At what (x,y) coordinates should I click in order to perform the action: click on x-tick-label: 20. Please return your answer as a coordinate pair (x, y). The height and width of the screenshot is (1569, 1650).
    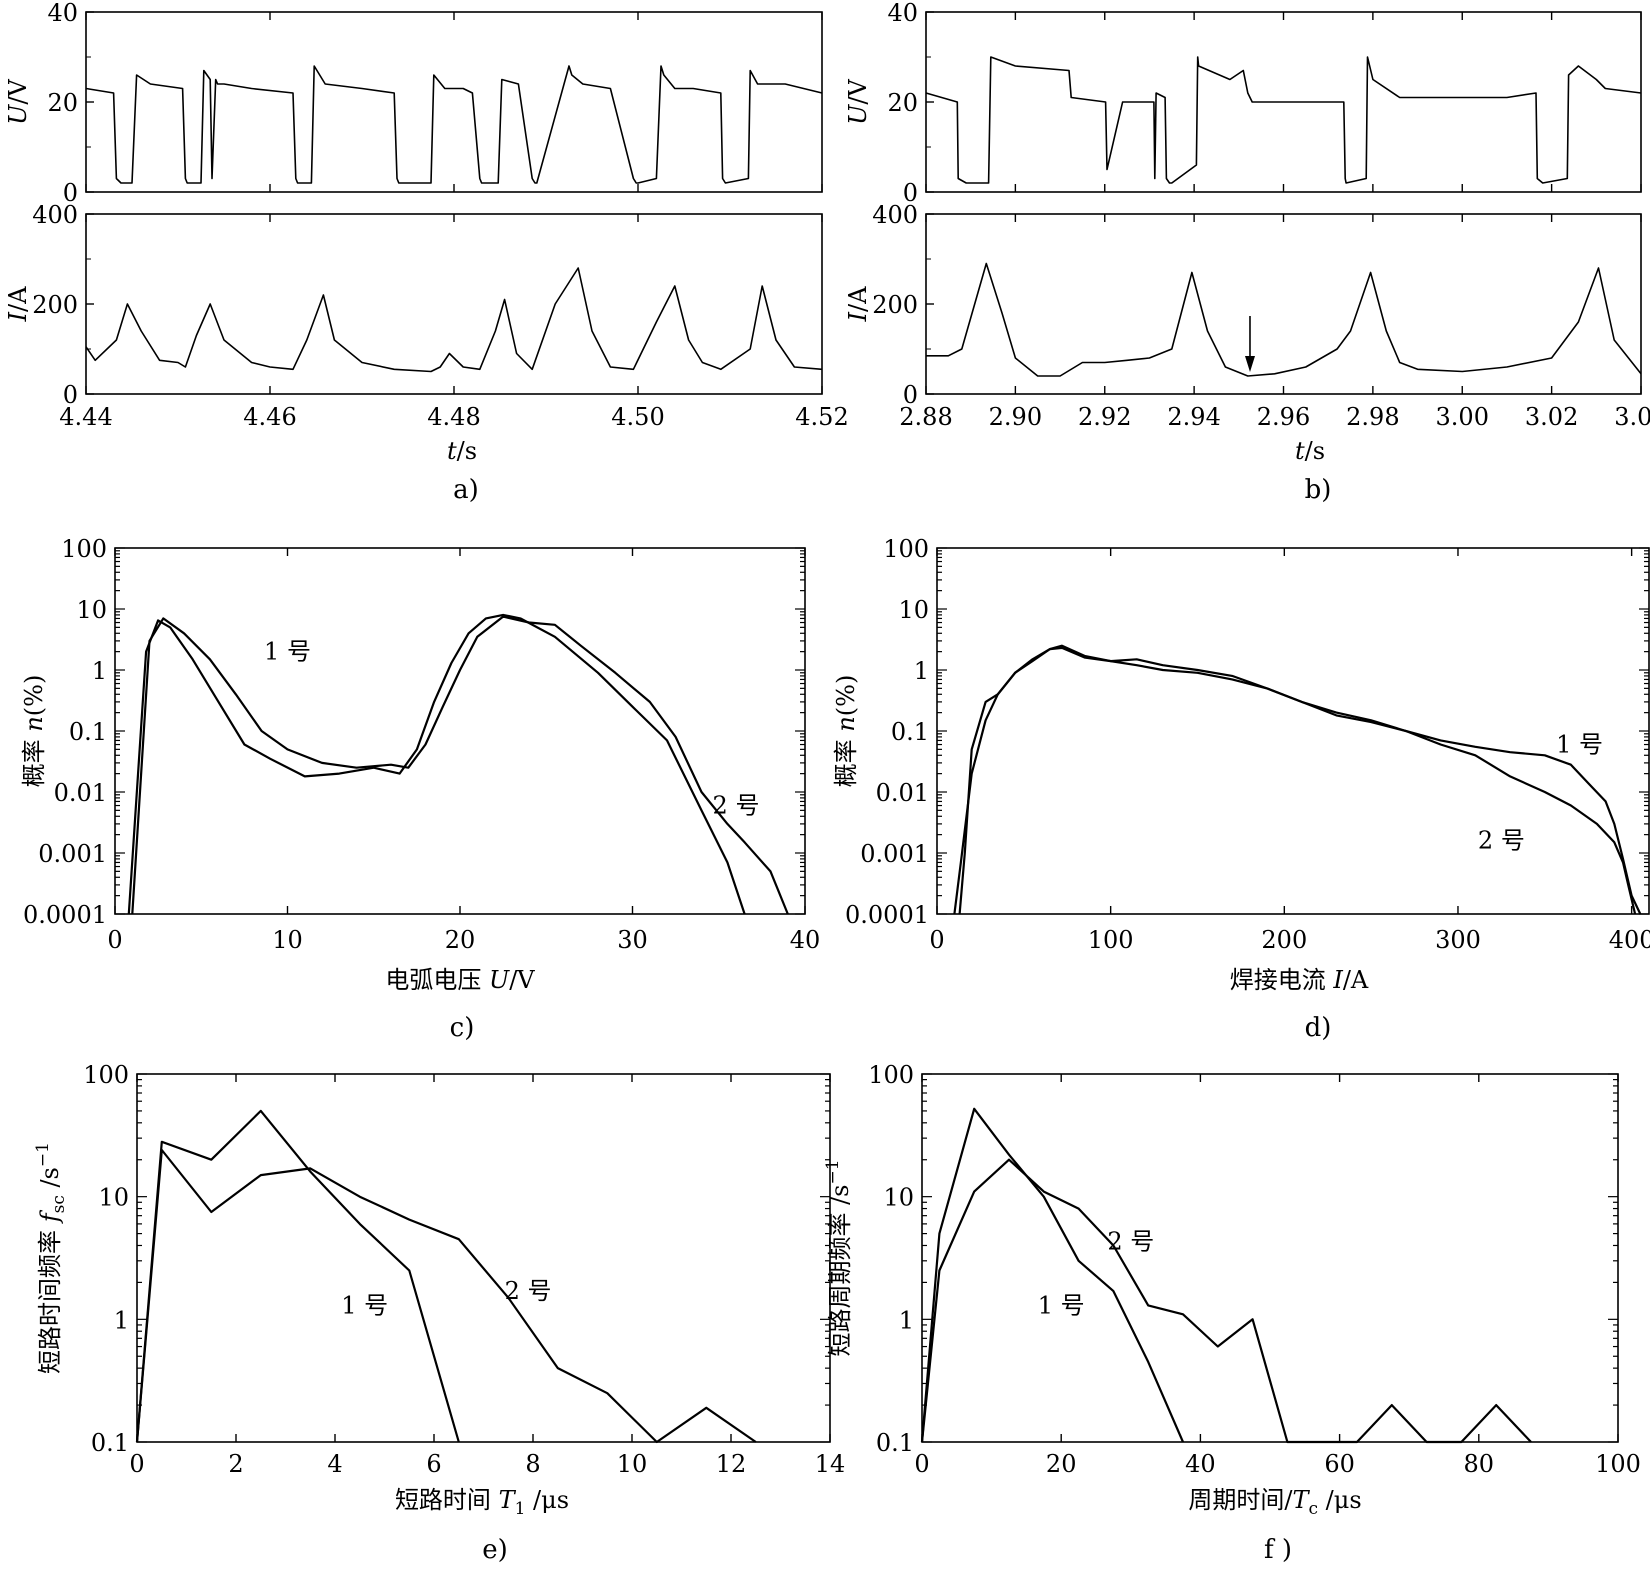
    Looking at the image, I should click on (1061, 1464).